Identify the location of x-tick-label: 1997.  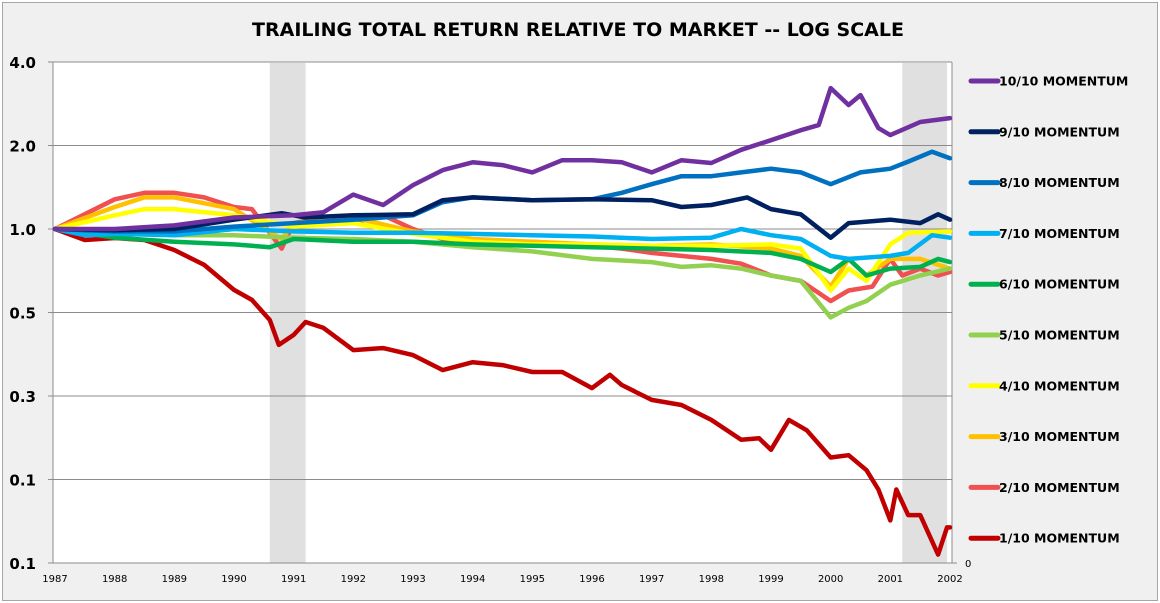
(651, 579).